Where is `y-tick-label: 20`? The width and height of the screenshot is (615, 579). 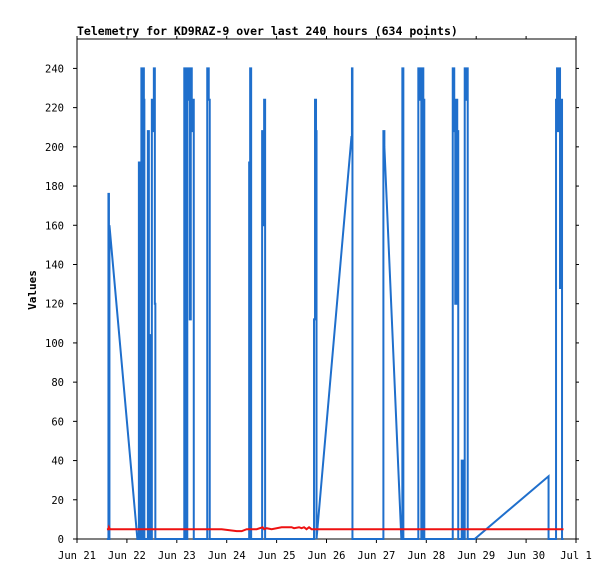 y-tick-label: 20 is located at coordinates (57, 501).